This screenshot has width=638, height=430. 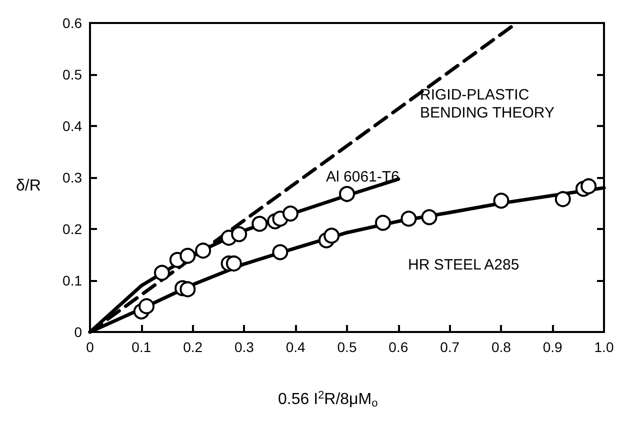 I want to click on x-tick-label: 0.6, so click(x=398, y=347).